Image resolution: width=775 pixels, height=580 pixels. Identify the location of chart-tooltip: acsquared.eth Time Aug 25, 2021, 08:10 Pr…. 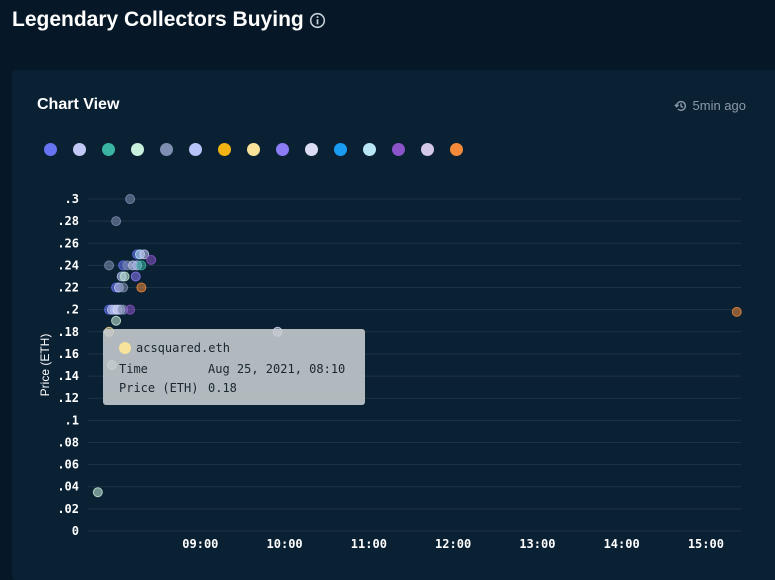
(234, 367).